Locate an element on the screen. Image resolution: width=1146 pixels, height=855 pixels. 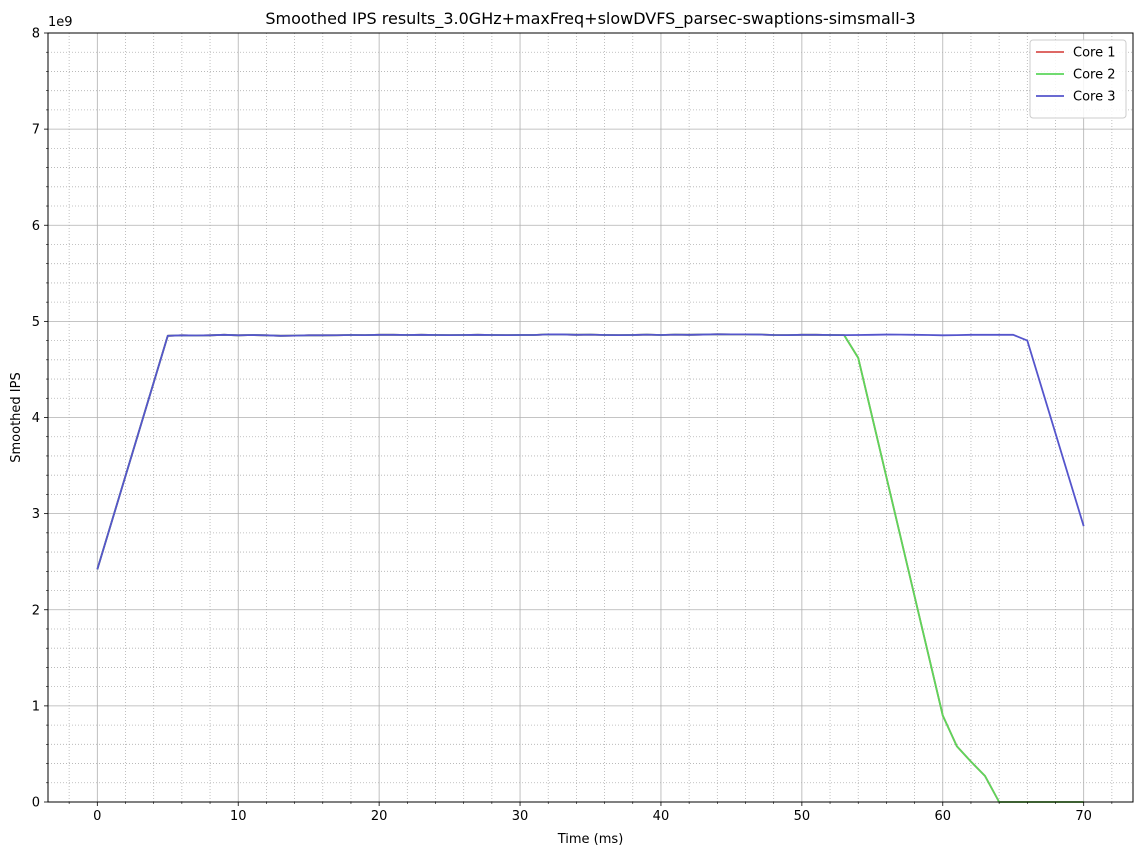
y-tick-label: 5 is located at coordinates (36, 322).